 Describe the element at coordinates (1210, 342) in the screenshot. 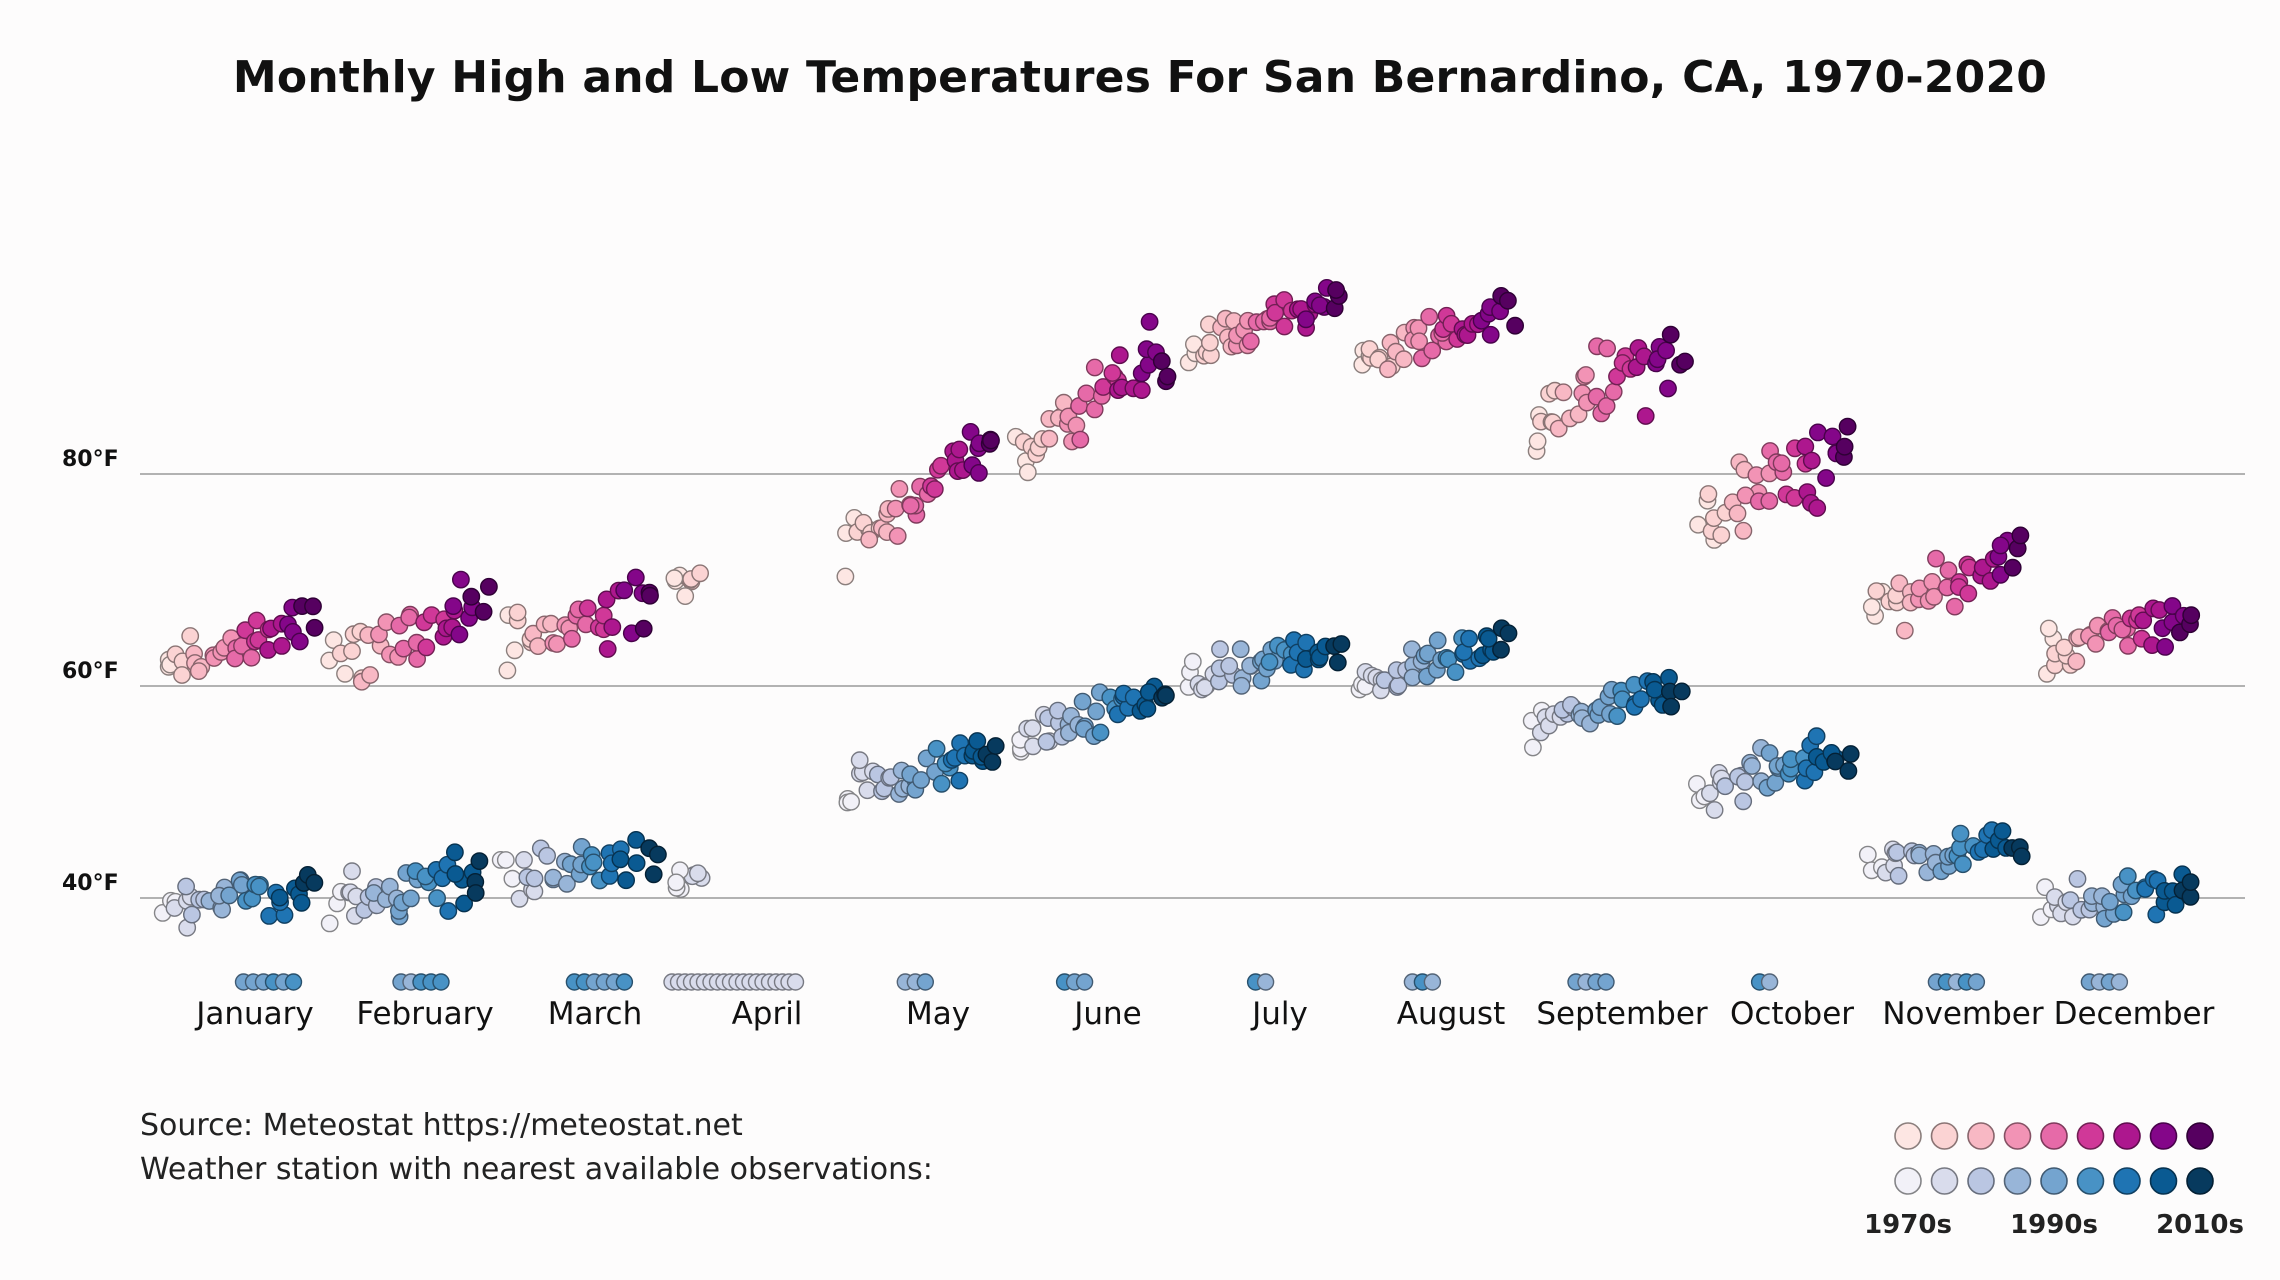

I see `high-point-july-1979` at that location.